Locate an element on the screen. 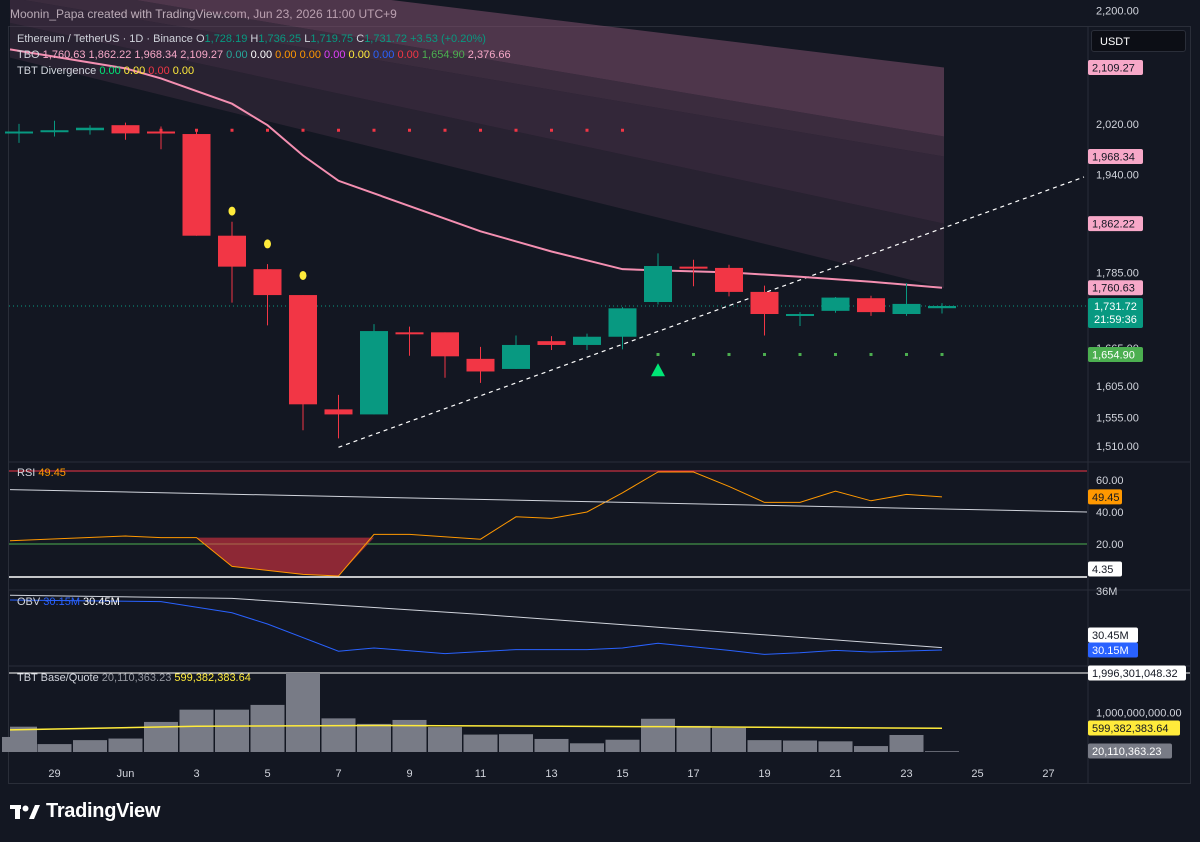 Image resolution: width=1200 pixels, height=842 pixels. legend-tbo-part: TBO is located at coordinates (28, 55).